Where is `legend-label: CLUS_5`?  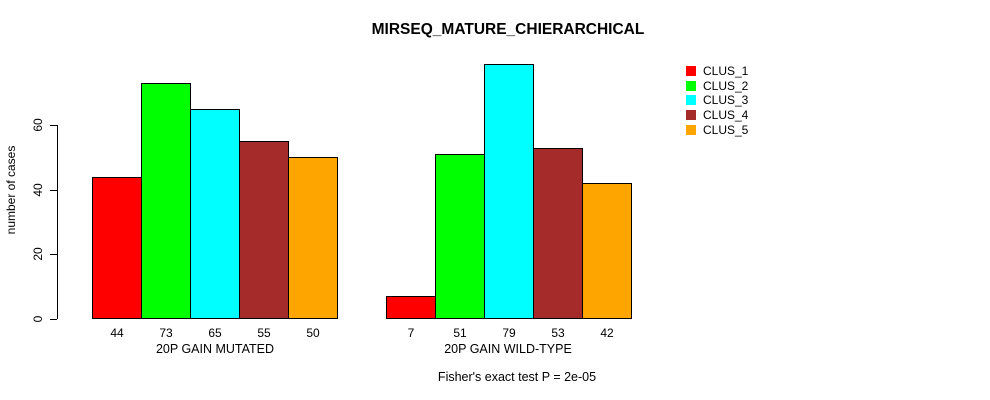
legend-label: CLUS_5 is located at coordinates (726, 129).